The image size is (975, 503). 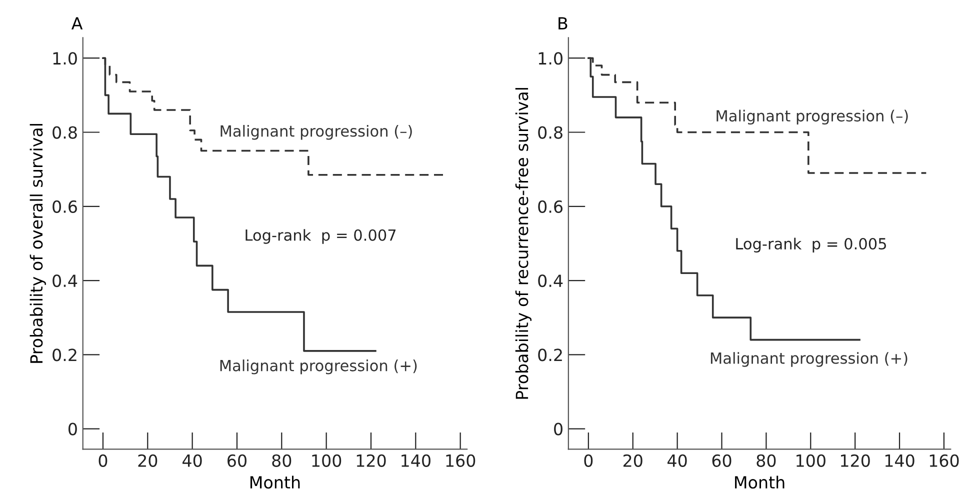 What do you see at coordinates (563, 23) in the screenshot?
I see `chart-title: B` at bounding box center [563, 23].